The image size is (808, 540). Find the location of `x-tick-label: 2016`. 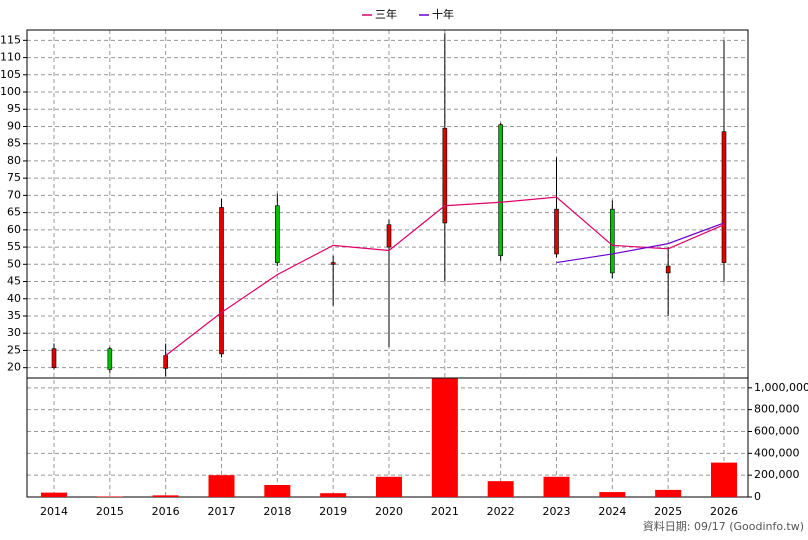

x-tick-label: 2016 is located at coordinates (166, 511).